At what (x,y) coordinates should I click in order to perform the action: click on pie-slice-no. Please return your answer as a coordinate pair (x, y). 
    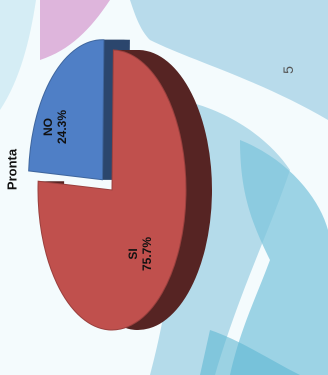
    Looking at the image, I should click on (66, 110).